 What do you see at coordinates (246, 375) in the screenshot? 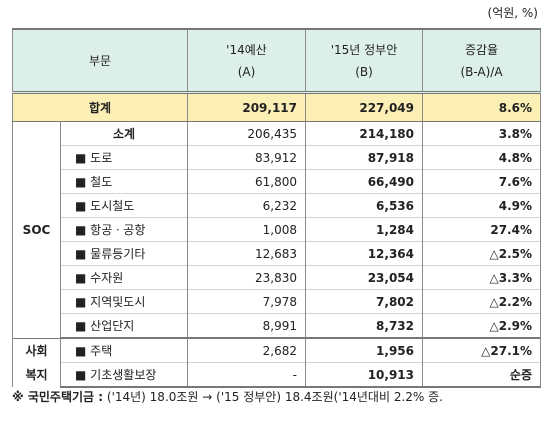
I see `value-a: -` at bounding box center [246, 375].